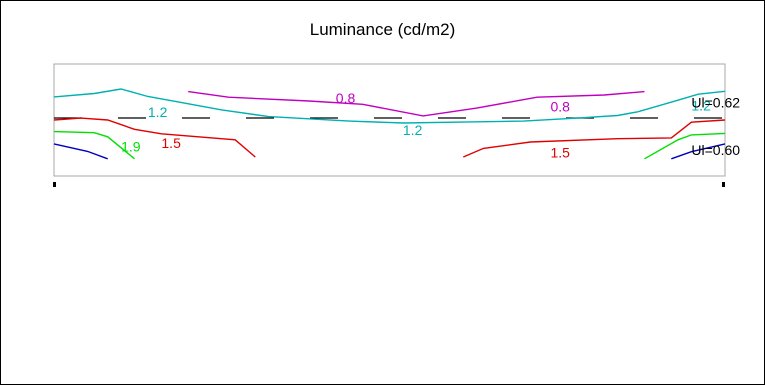  Describe the element at coordinates (561, 153) in the screenshot. I see `contour-value-label-6: 1.5` at that location.